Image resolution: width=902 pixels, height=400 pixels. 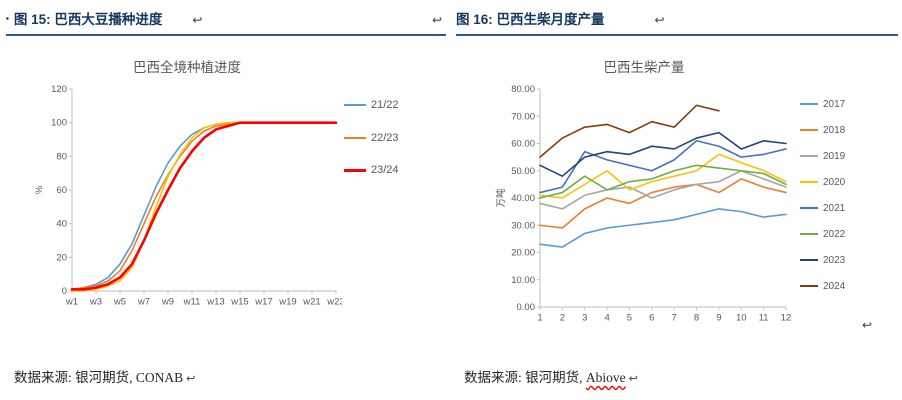 I want to click on planting-chart-title: 巴西全境种植进度, so click(x=187, y=67).